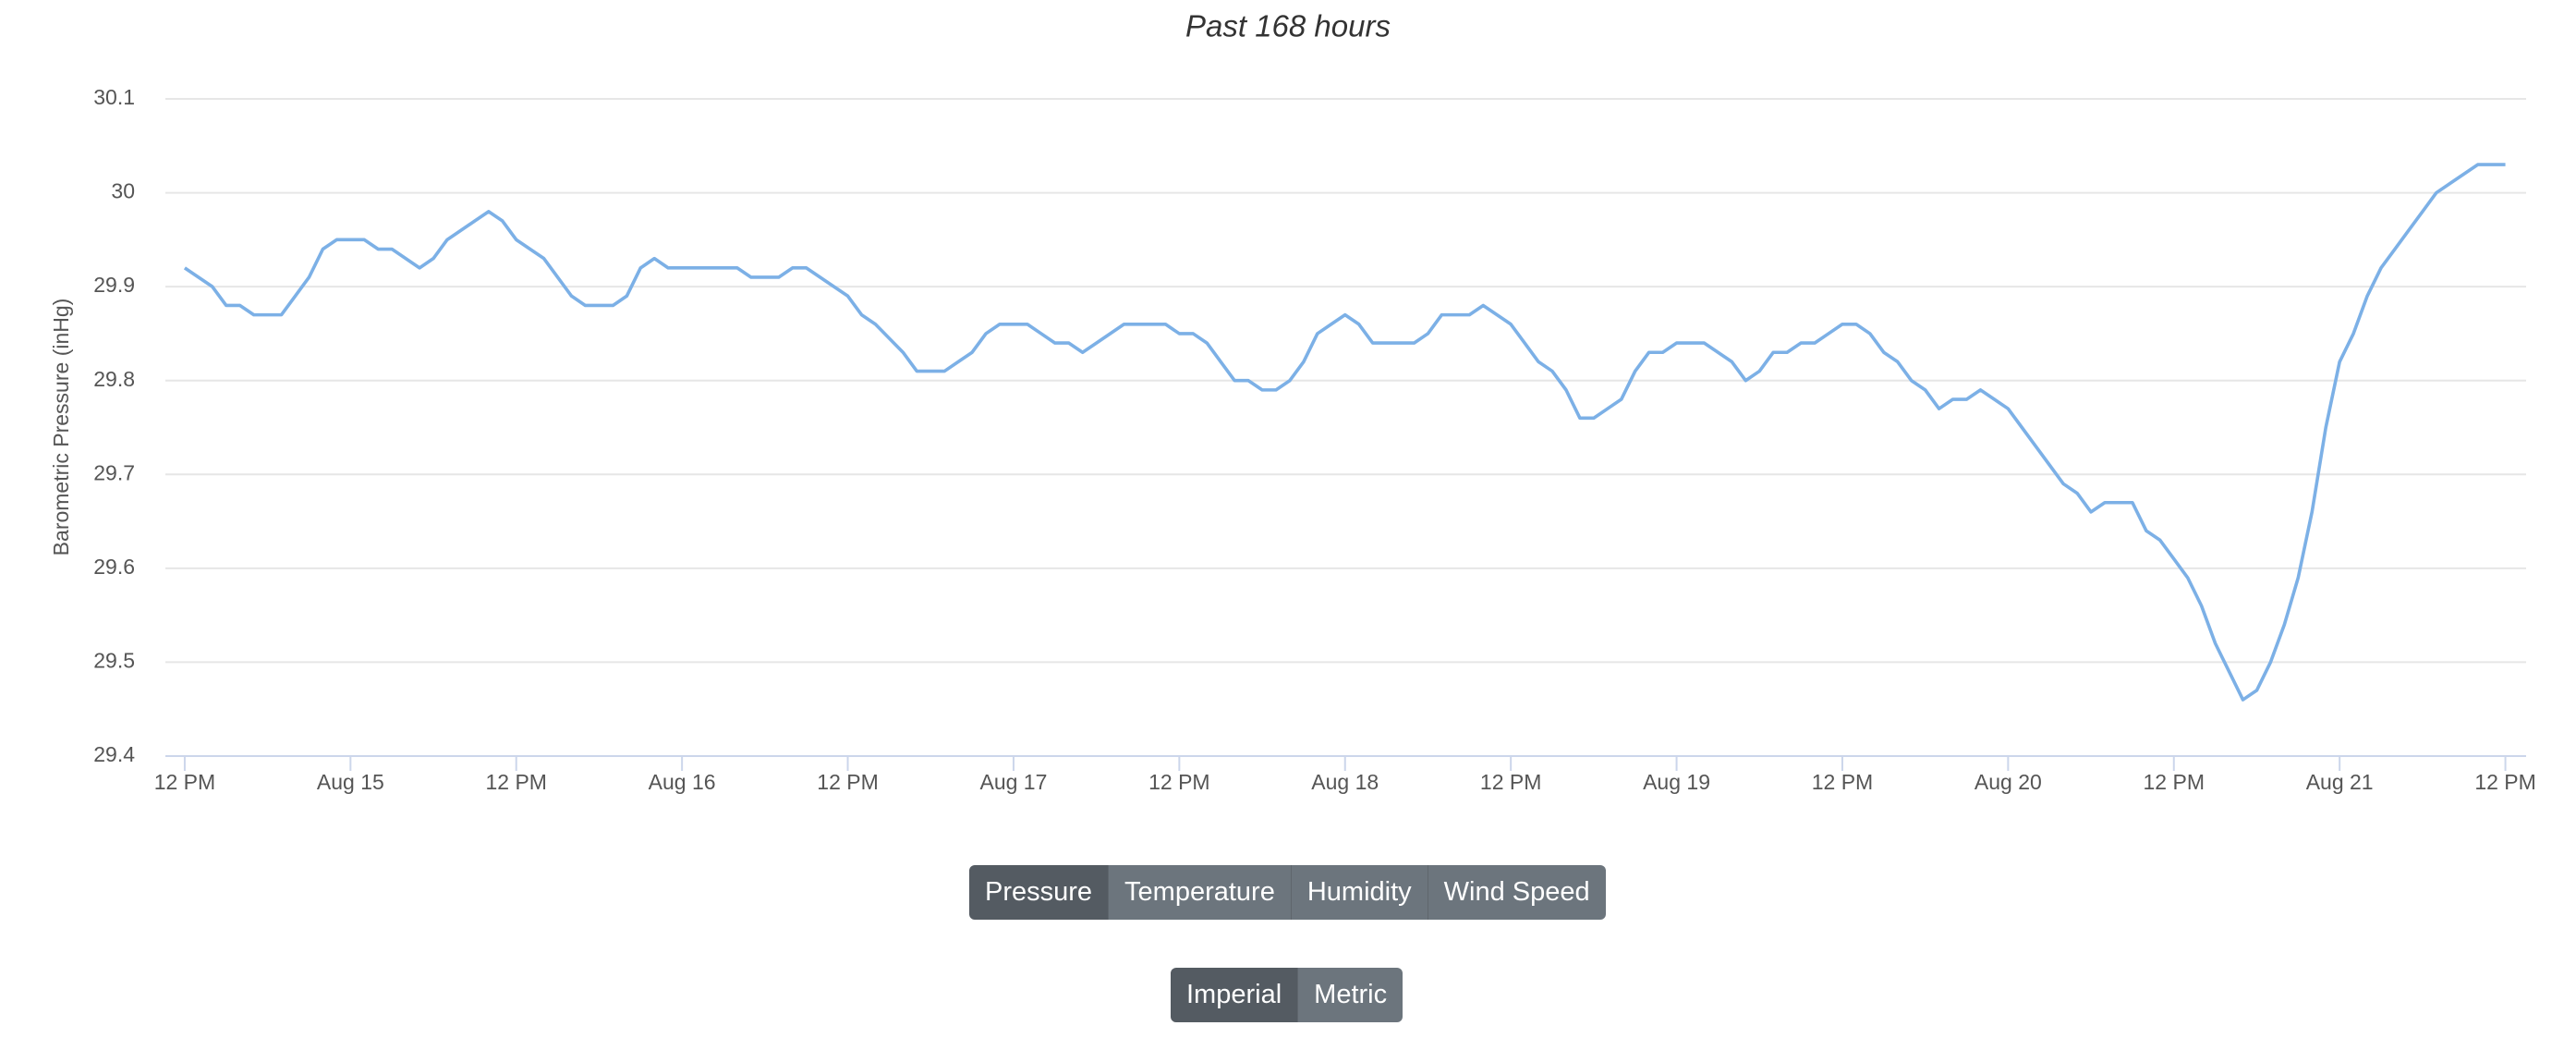  What do you see at coordinates (1350, 995) in the screenshot?
I see `toggle-button: Metric` at bounding box center [1350, 995].